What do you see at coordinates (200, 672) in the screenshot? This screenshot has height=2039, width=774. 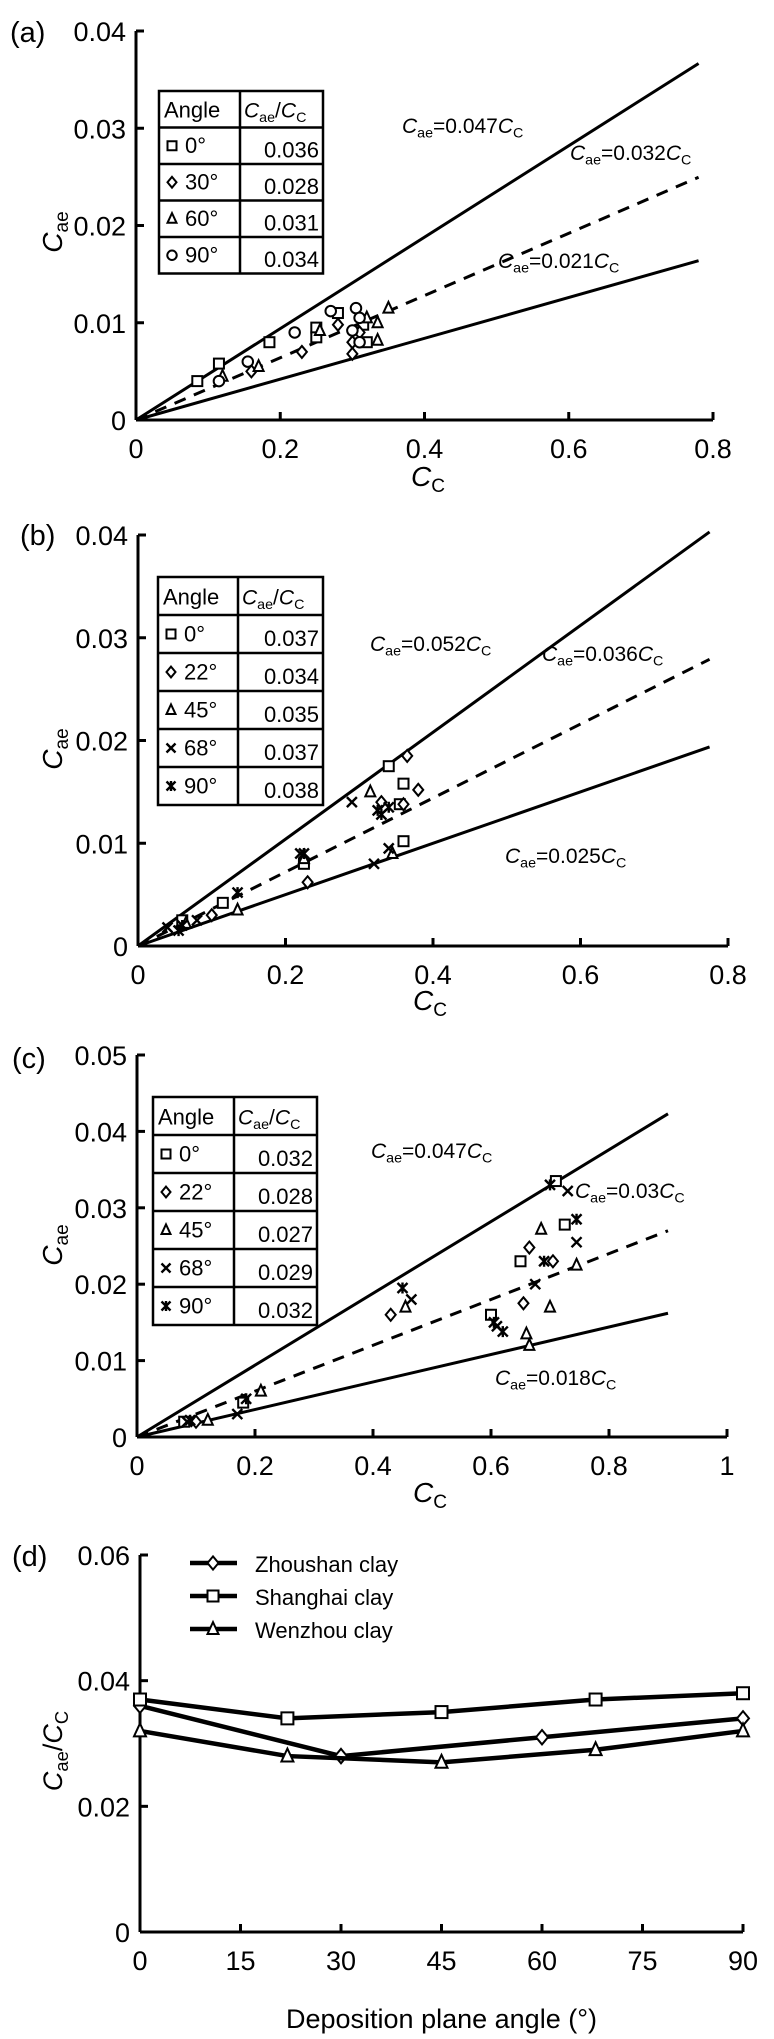 I see `table-angle: 22°` at bounding box center [200, 672].